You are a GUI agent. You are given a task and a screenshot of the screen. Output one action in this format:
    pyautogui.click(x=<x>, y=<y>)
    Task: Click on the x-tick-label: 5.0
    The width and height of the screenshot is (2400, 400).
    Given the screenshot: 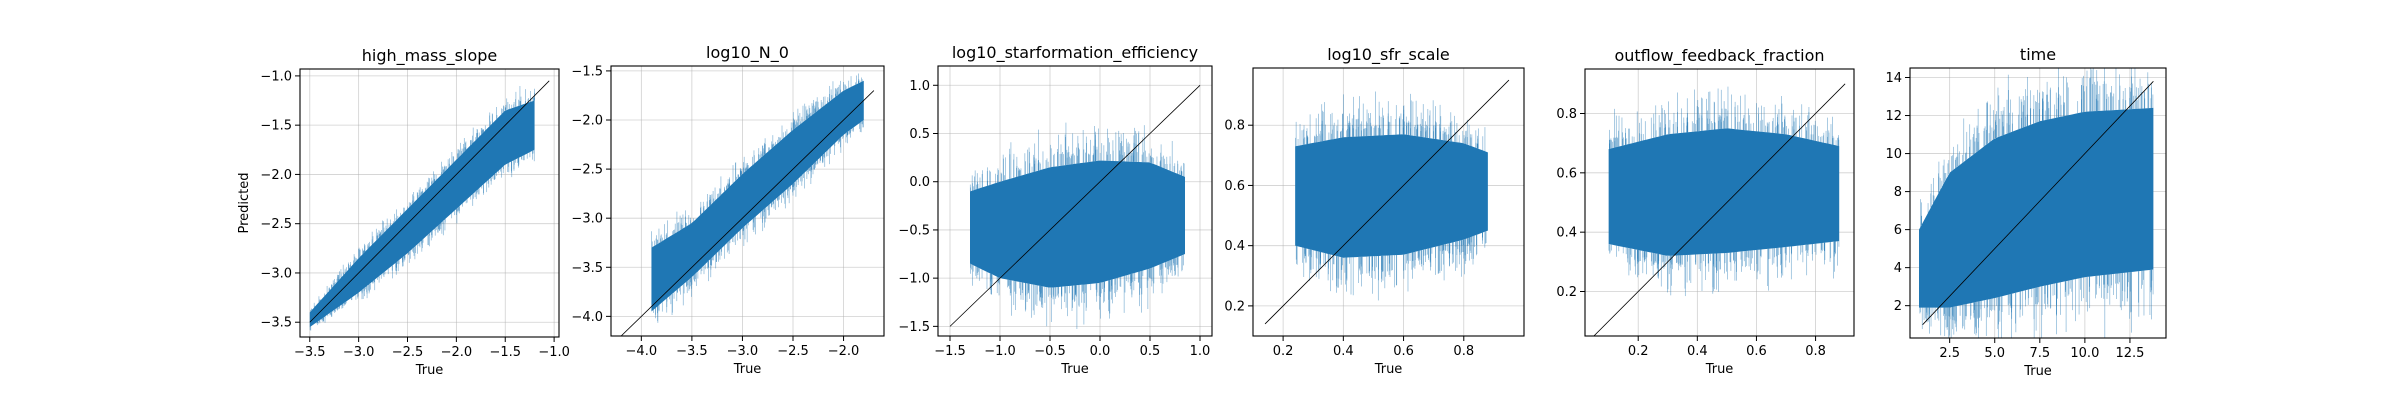 What is the action you would take?
    pyautogui.click(x=1994, y=353)
    